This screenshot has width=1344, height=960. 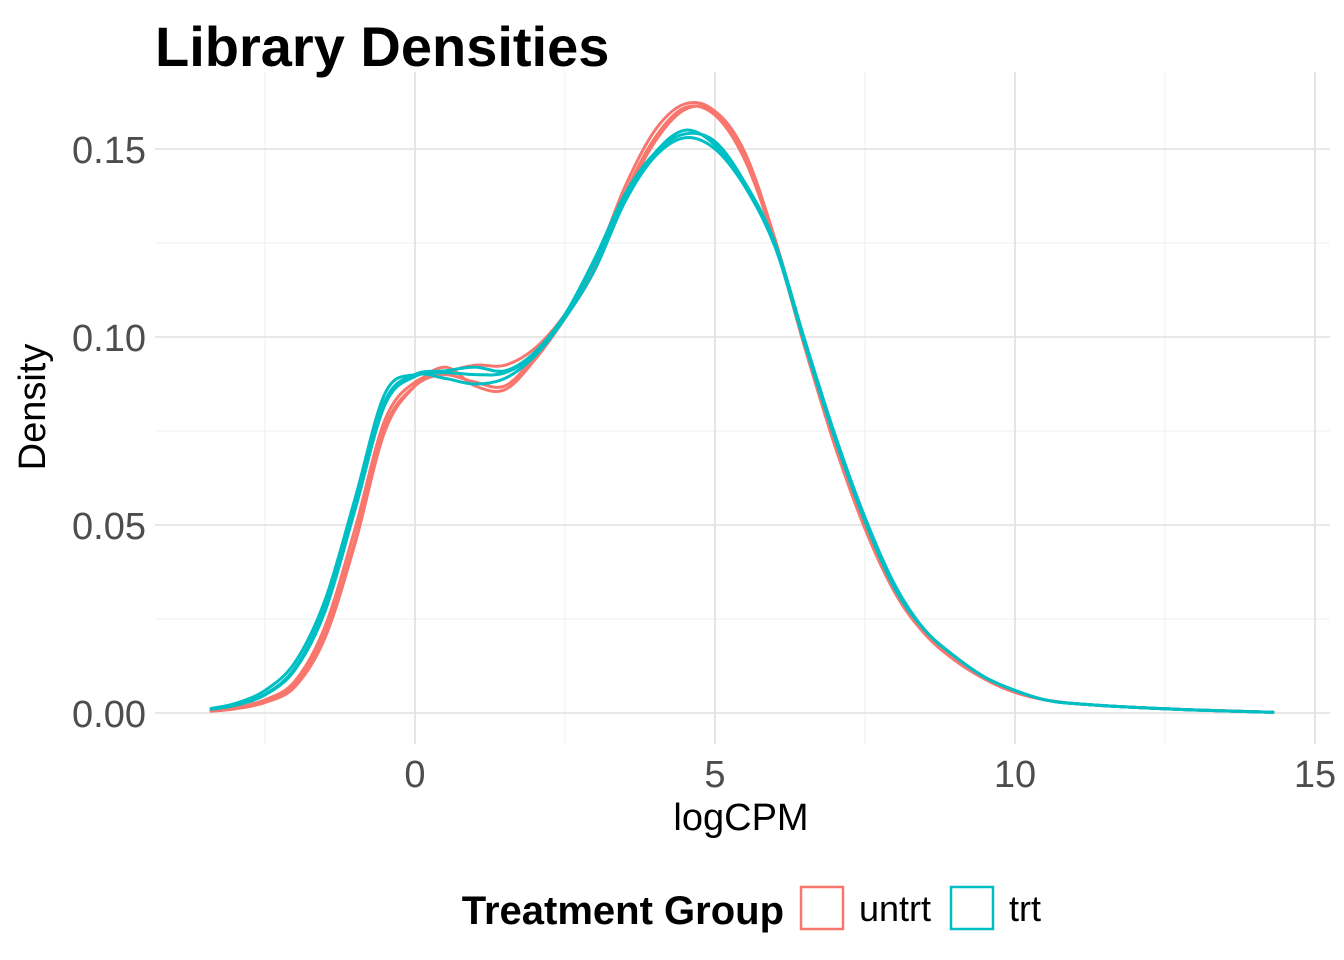 What do you see at coordinates (414, 775) in the screenshot?
I see `x-tick-label: 0` at bounding box center [414, 775].